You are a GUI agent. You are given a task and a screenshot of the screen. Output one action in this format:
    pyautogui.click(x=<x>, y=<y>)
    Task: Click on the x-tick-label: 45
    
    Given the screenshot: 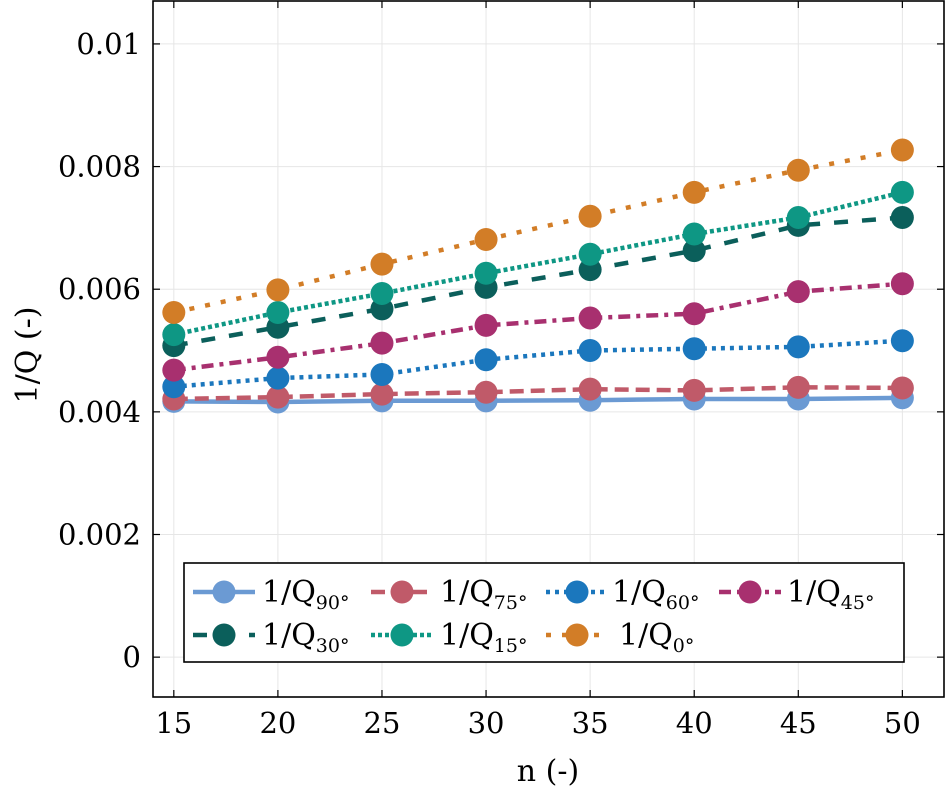 What is the action you would take?
    pyautogui.click(x=798, y=723)
    